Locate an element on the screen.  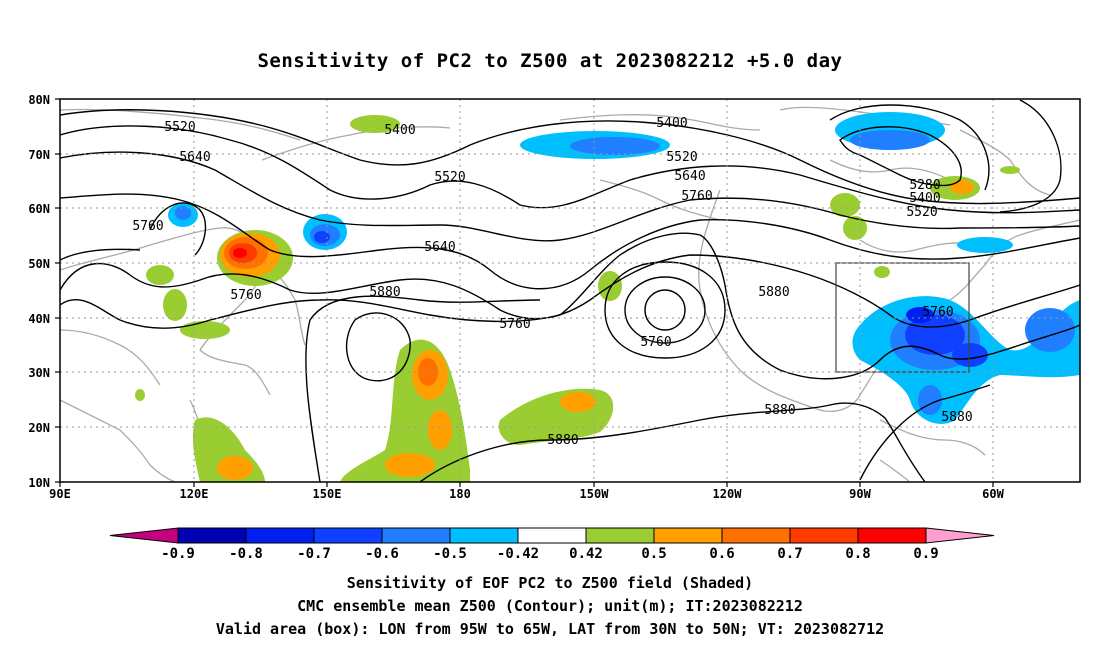
colorbar-tick-label: -0.8 is located at coordinates (246, 554).